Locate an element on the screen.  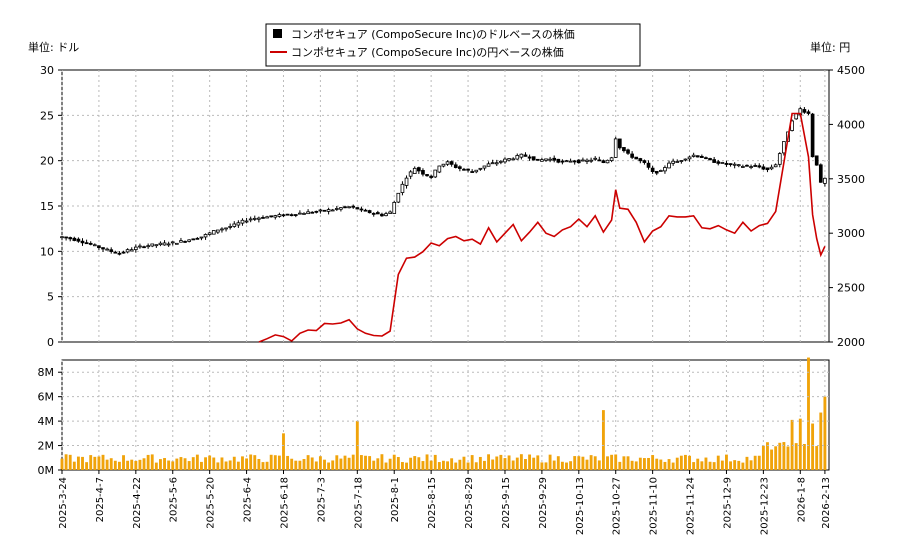
y-right-tick-label: 2000 is located at coordinates (851, 342).